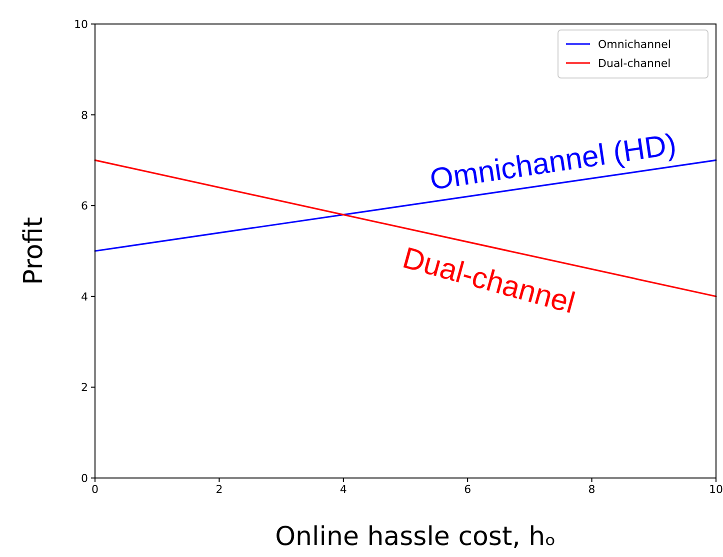 The image size is (723, 557). Describe the element at coordinates (219, 489) in the screenshot. I see `x-tick-label: 2` at that location.